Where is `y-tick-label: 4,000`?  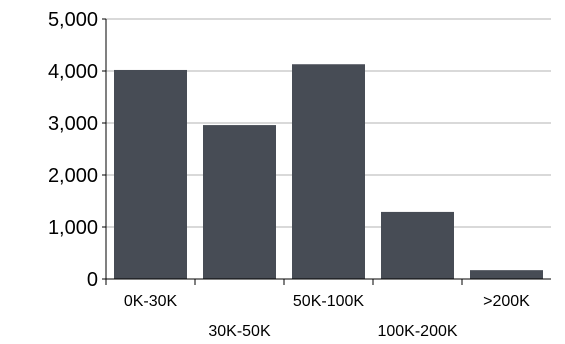 y-tick-label: 4,000 is located at coordinates (73, 72).